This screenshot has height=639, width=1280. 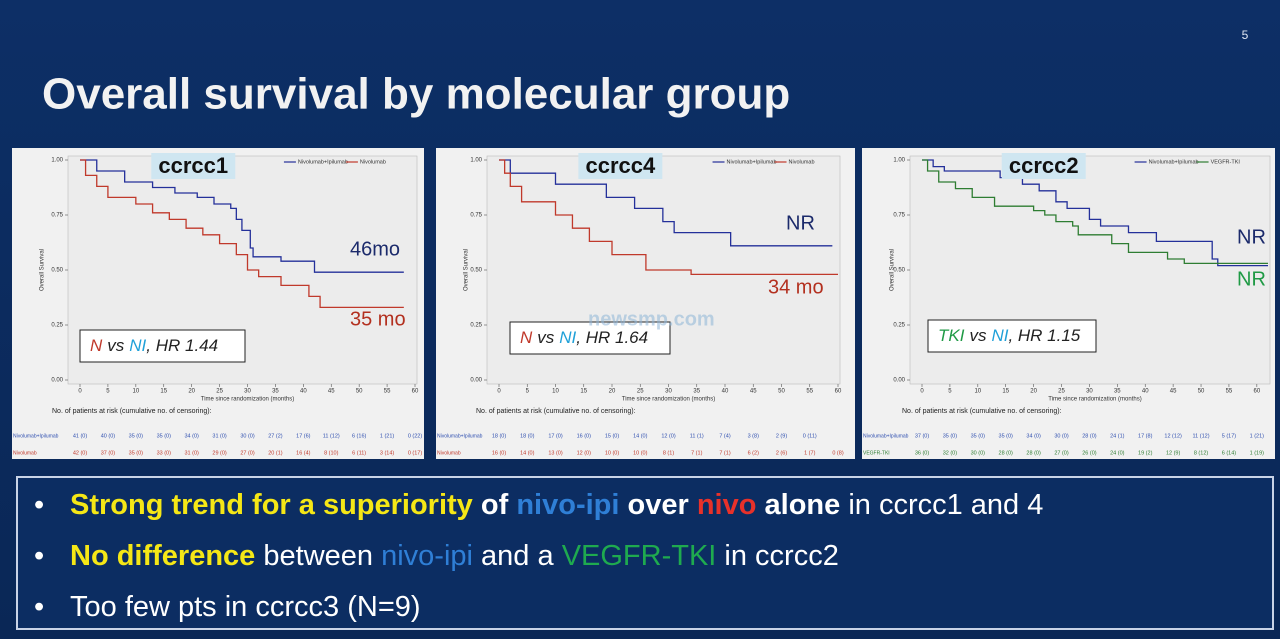 I want to click on risk-count: 28 (0), so click(x=1006, y=453).